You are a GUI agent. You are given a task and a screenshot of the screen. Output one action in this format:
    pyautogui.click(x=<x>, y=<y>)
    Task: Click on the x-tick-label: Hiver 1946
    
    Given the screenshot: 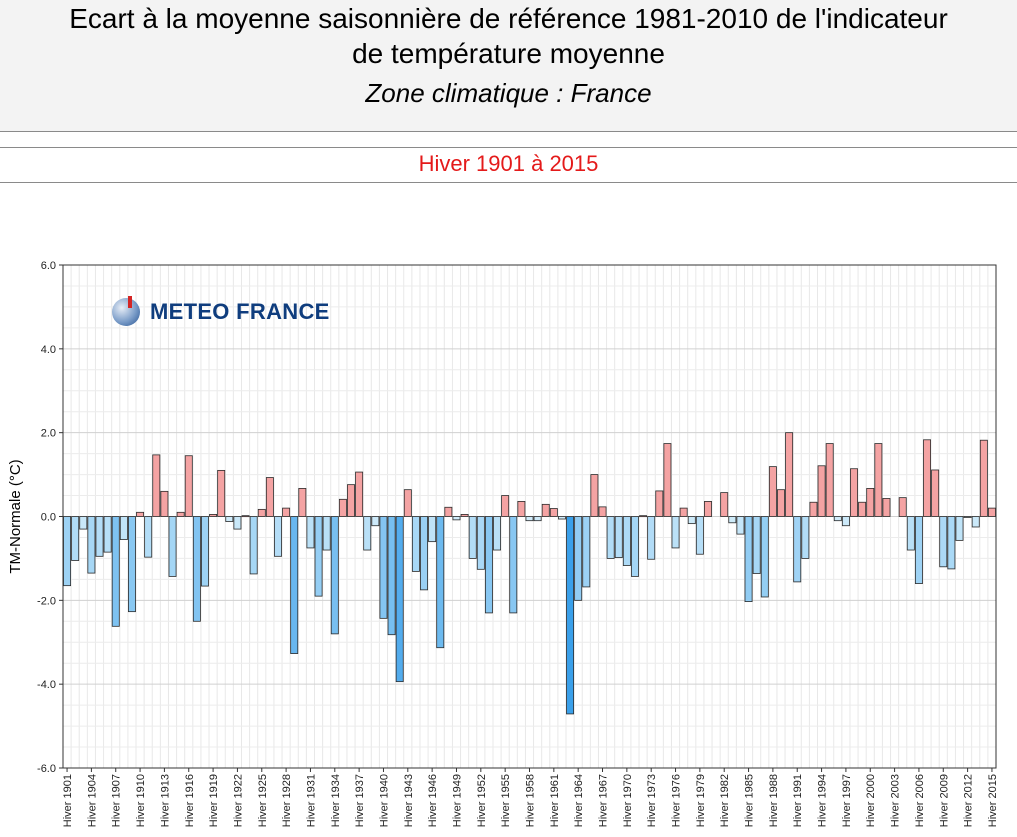 What is the action you would take?
    pyautogui.click(x=433, y=800)
    